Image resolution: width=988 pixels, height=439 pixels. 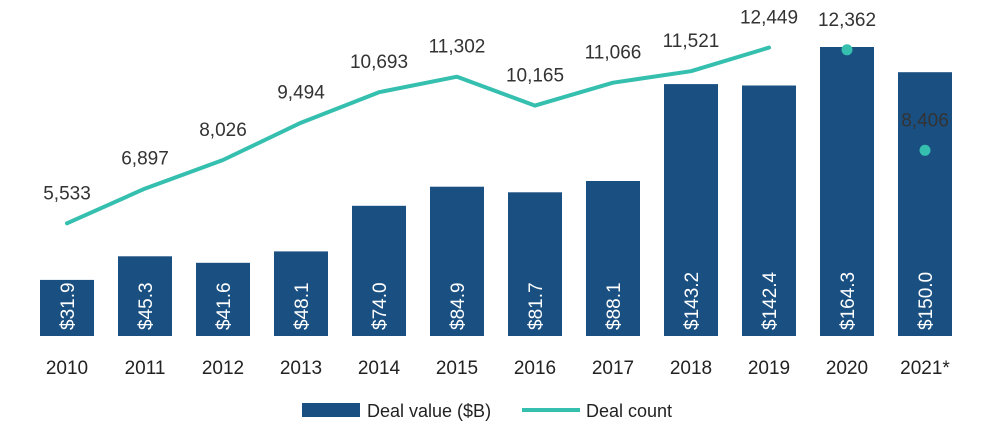 I want to click on deal-count-label: 12,362, so click(x=847, y=20).